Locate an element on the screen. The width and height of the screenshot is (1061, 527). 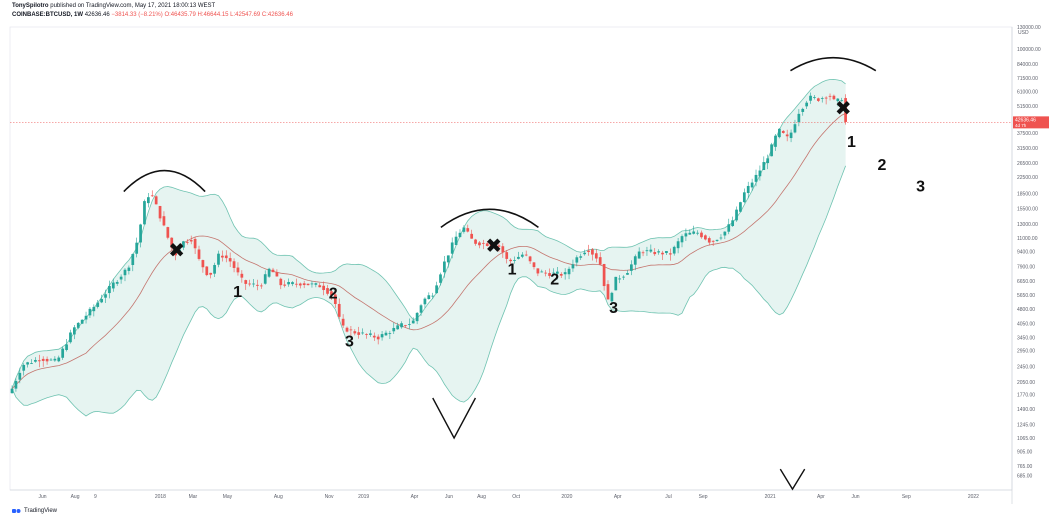
x-tick-label: 2020 is located at coordinates (566, 497).